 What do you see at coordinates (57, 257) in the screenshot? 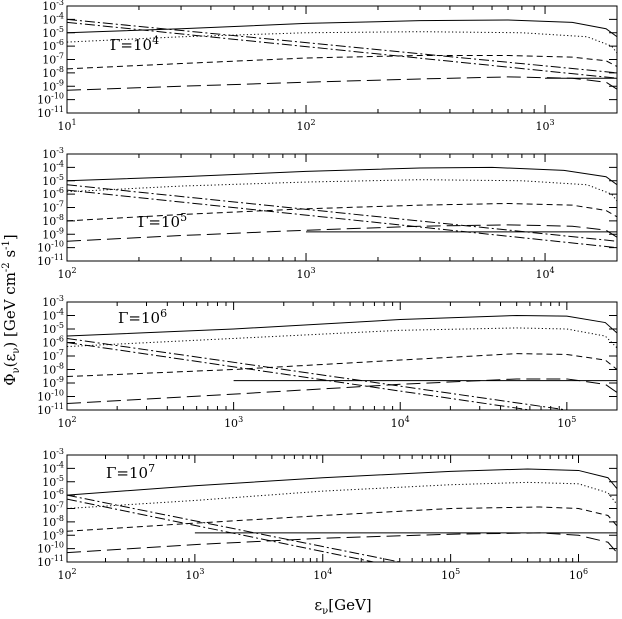
I see `y-tick-exponent: -11` at bounding box center [57, 257].